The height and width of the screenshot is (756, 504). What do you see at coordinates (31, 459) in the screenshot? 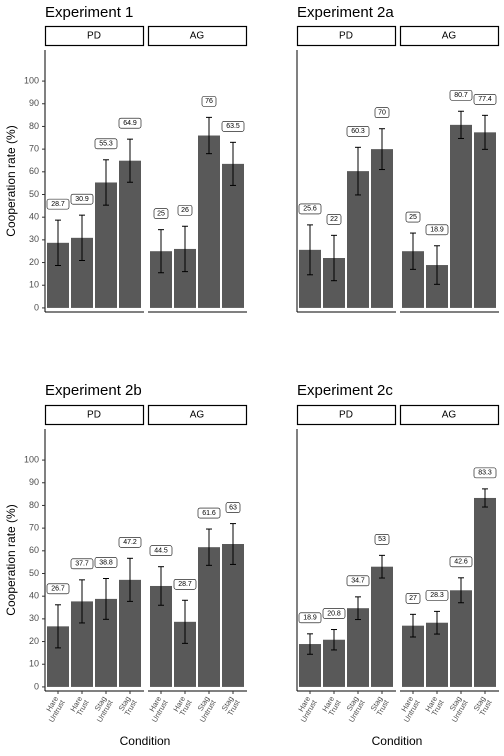
I see `y-tick-label: 100` at bounding box center [31, 459].